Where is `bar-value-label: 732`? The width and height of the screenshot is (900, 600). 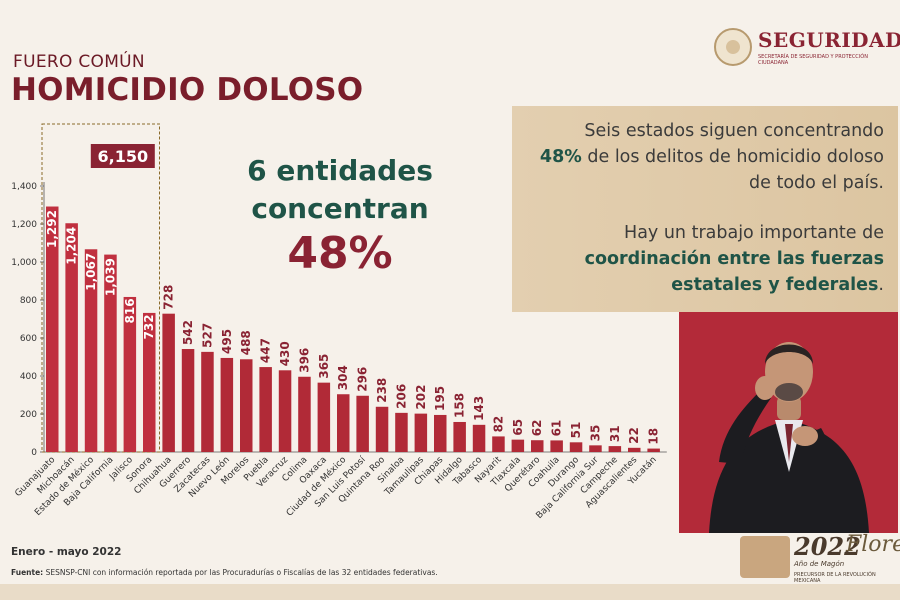 bar-value-label: 732 is located at coordinates (149, 326).